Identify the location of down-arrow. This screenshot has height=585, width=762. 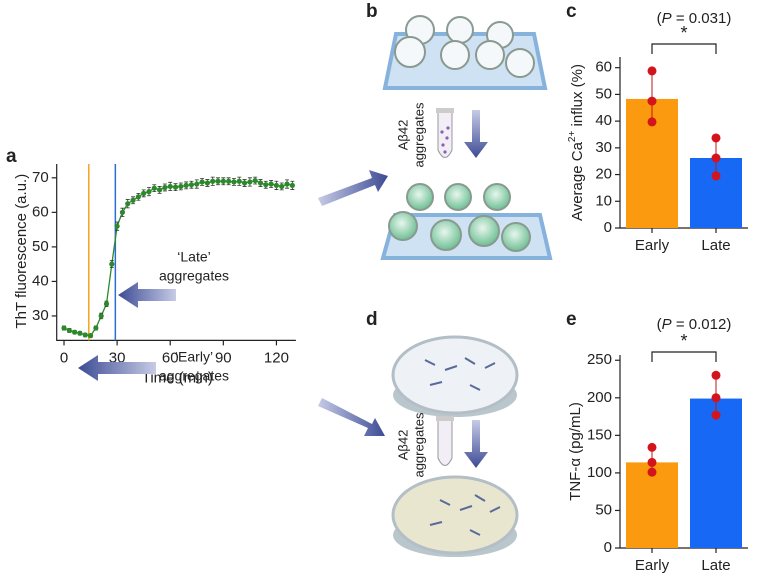
(476, 444).